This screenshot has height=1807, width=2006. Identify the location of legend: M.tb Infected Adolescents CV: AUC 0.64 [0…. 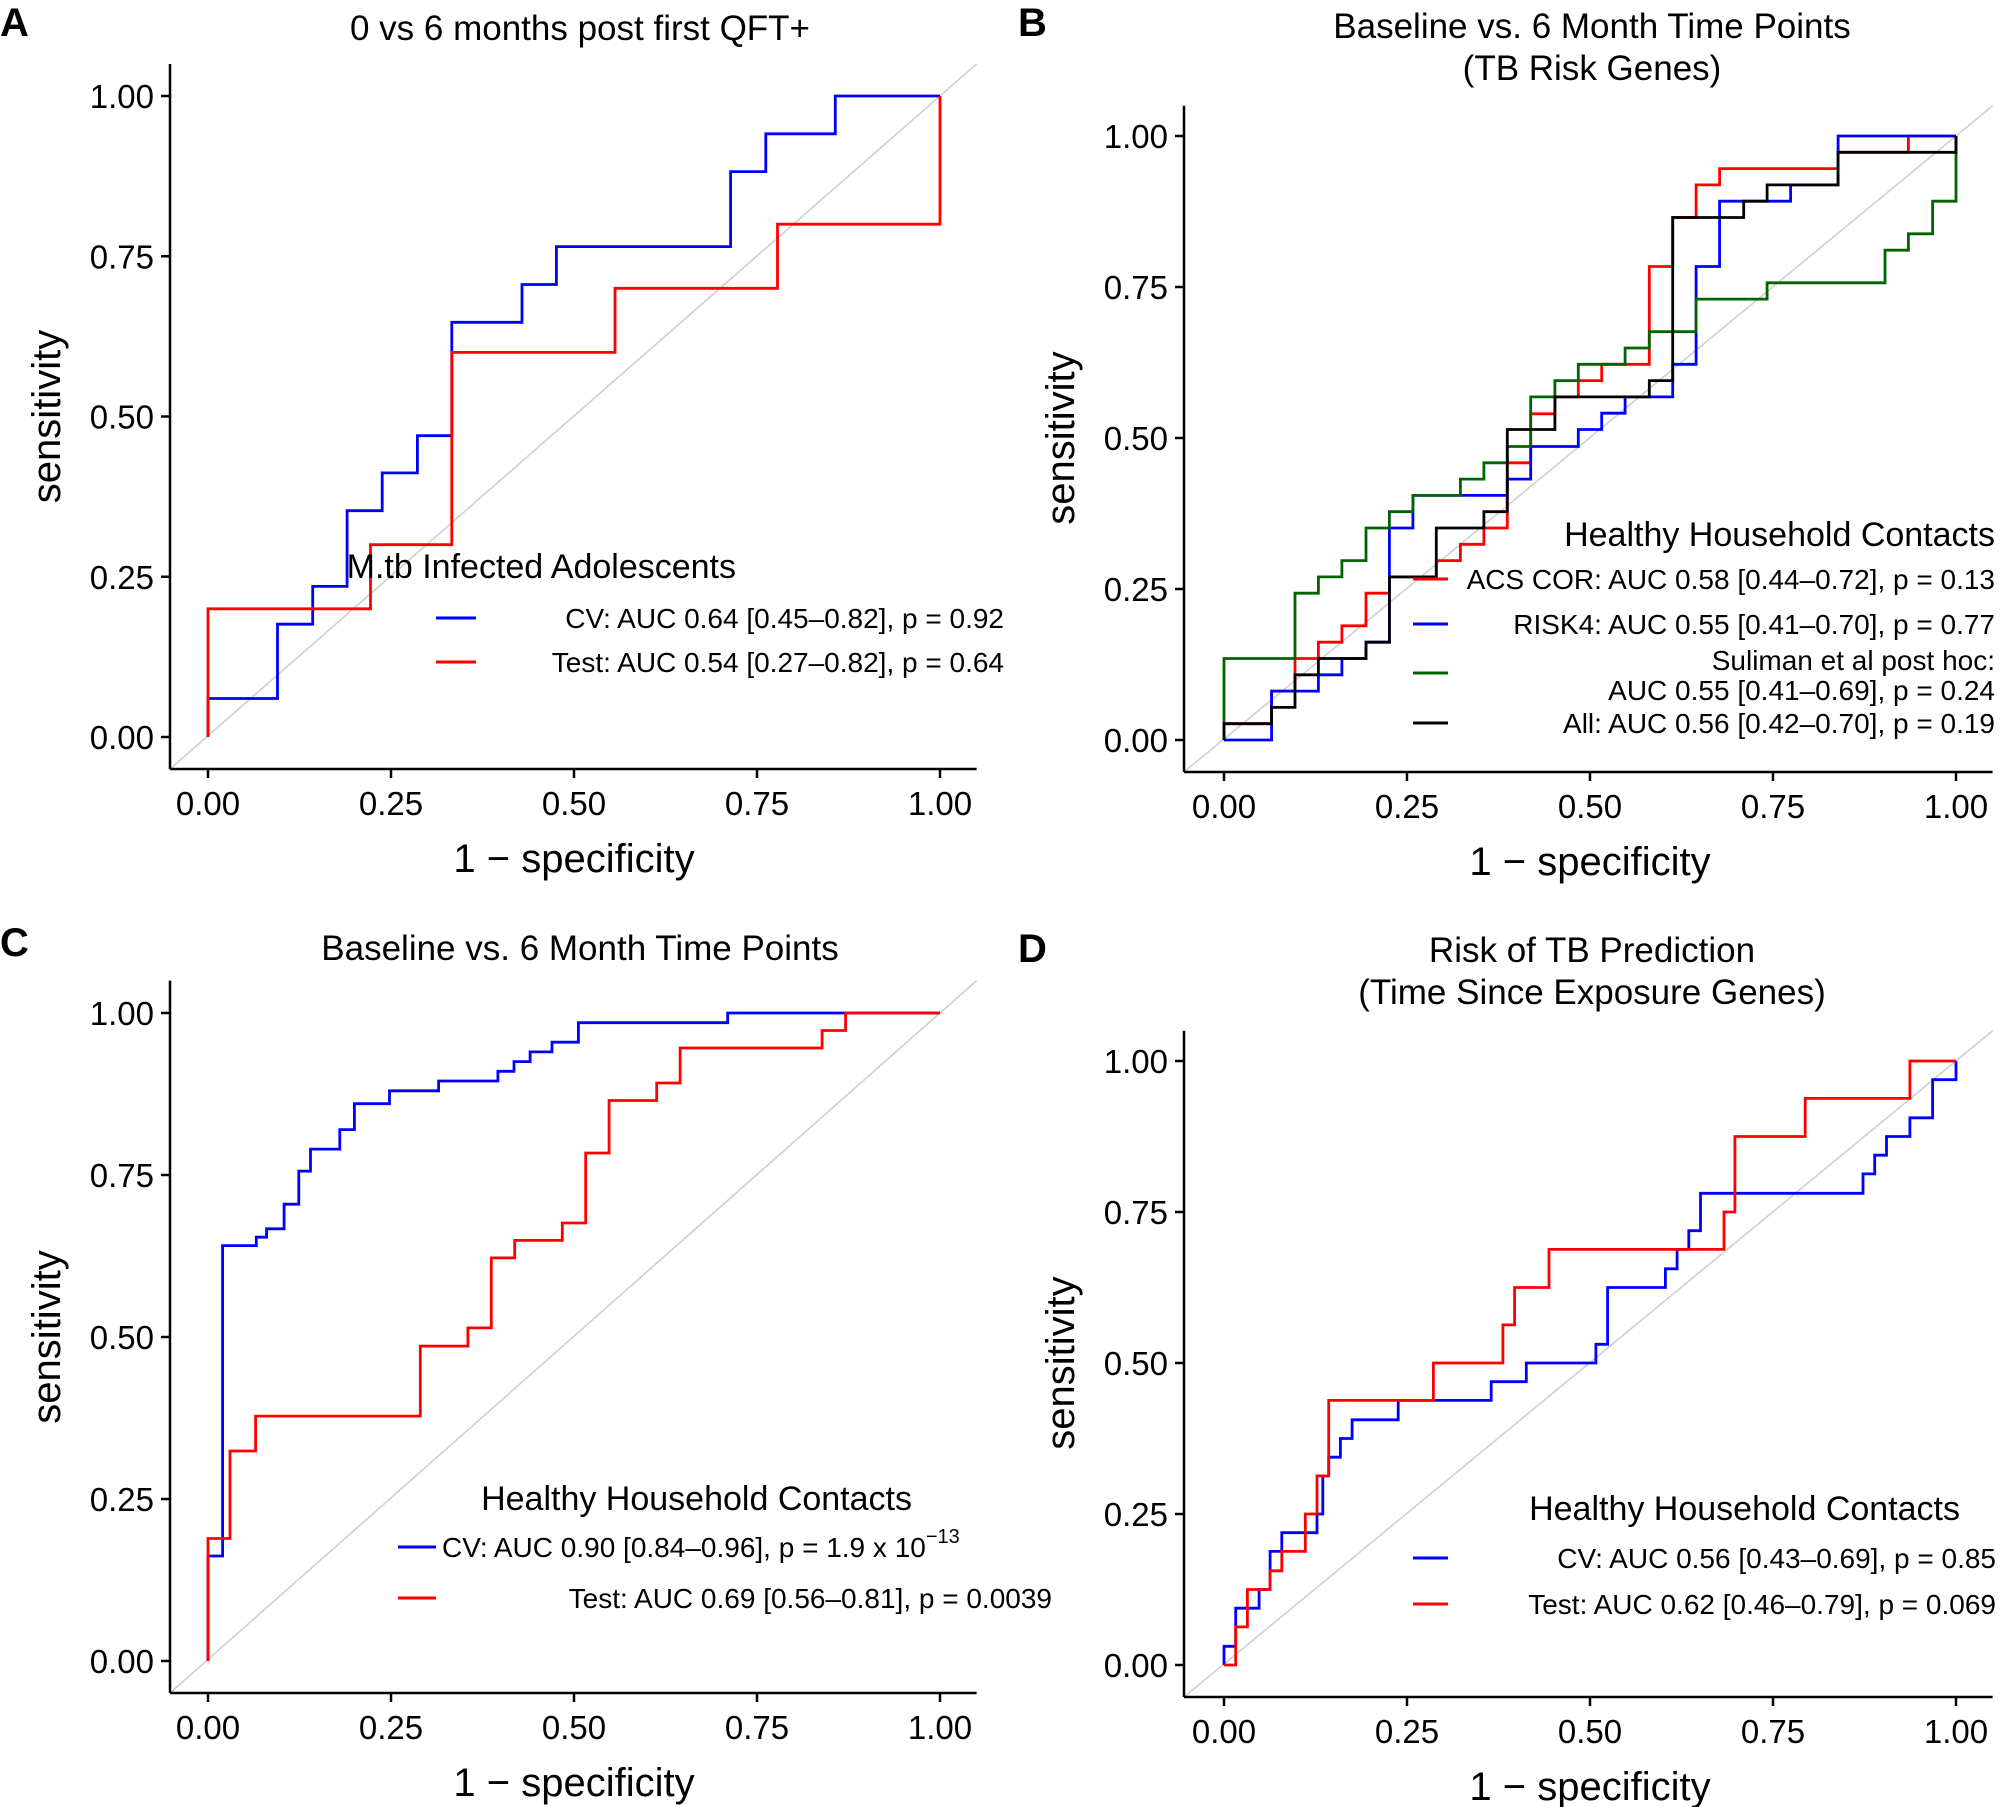
(675, 613).